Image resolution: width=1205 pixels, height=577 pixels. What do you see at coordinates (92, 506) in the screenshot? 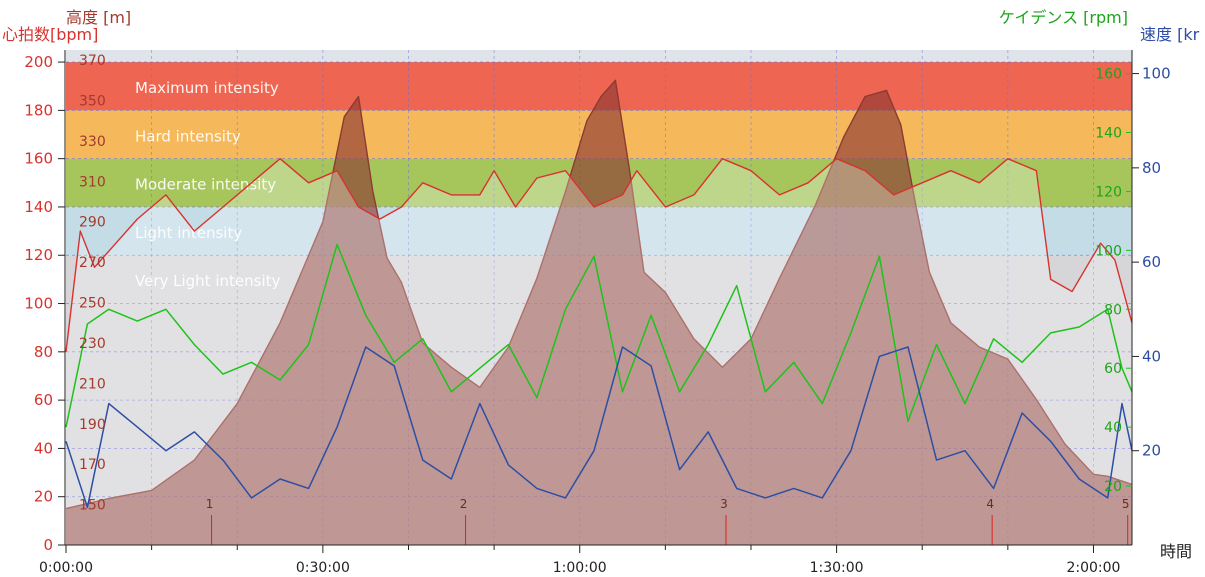
I see `altitude-tick-label-11: 150` at bounding box center [92, 506].